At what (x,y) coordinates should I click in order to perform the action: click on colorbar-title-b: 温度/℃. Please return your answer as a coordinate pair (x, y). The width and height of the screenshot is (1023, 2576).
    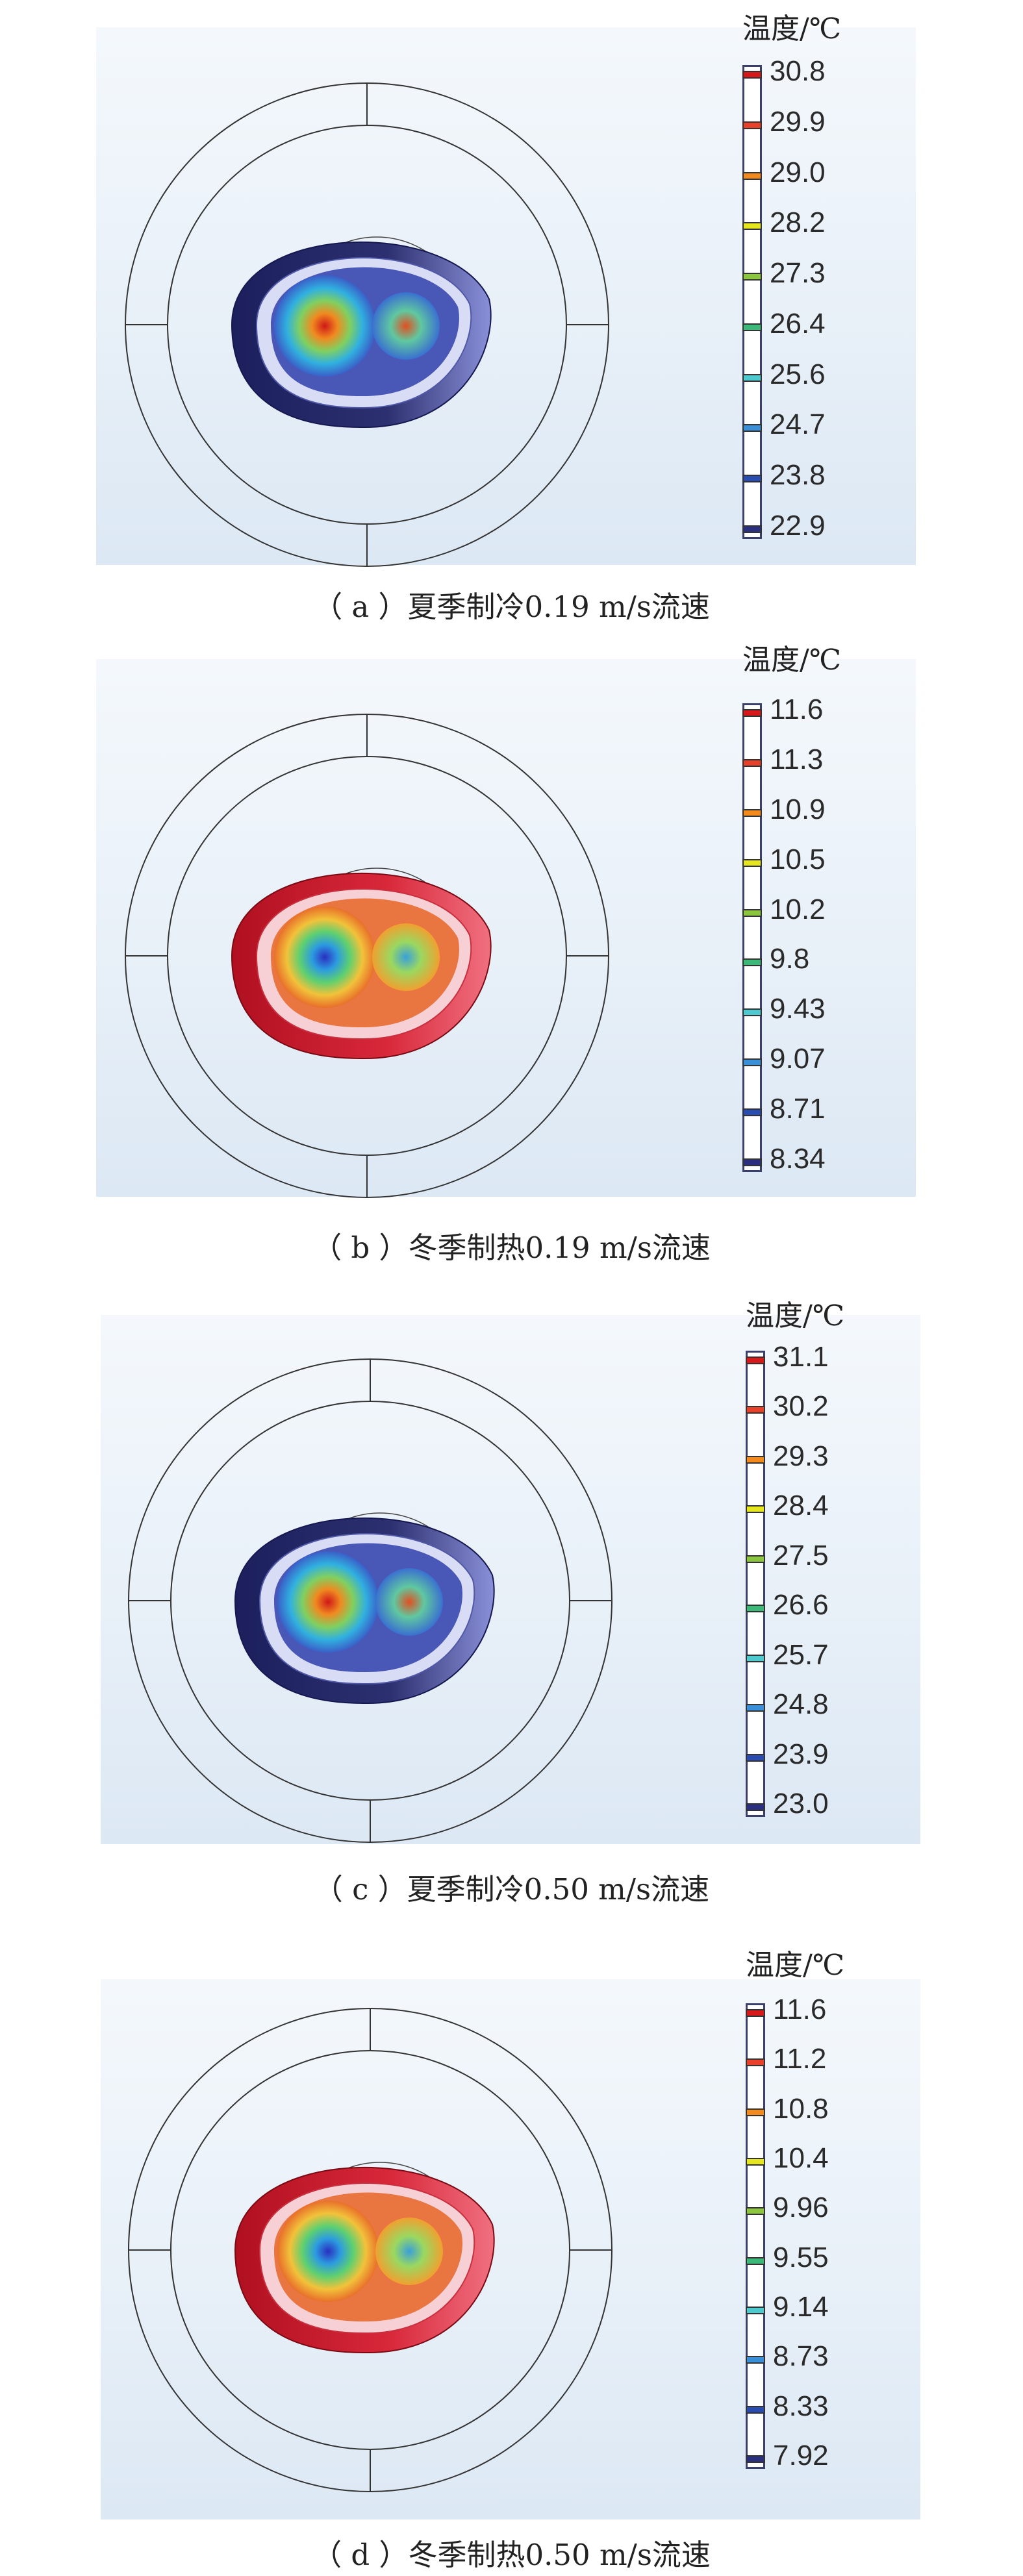
    Looking at the image, I should click on (792, 660).